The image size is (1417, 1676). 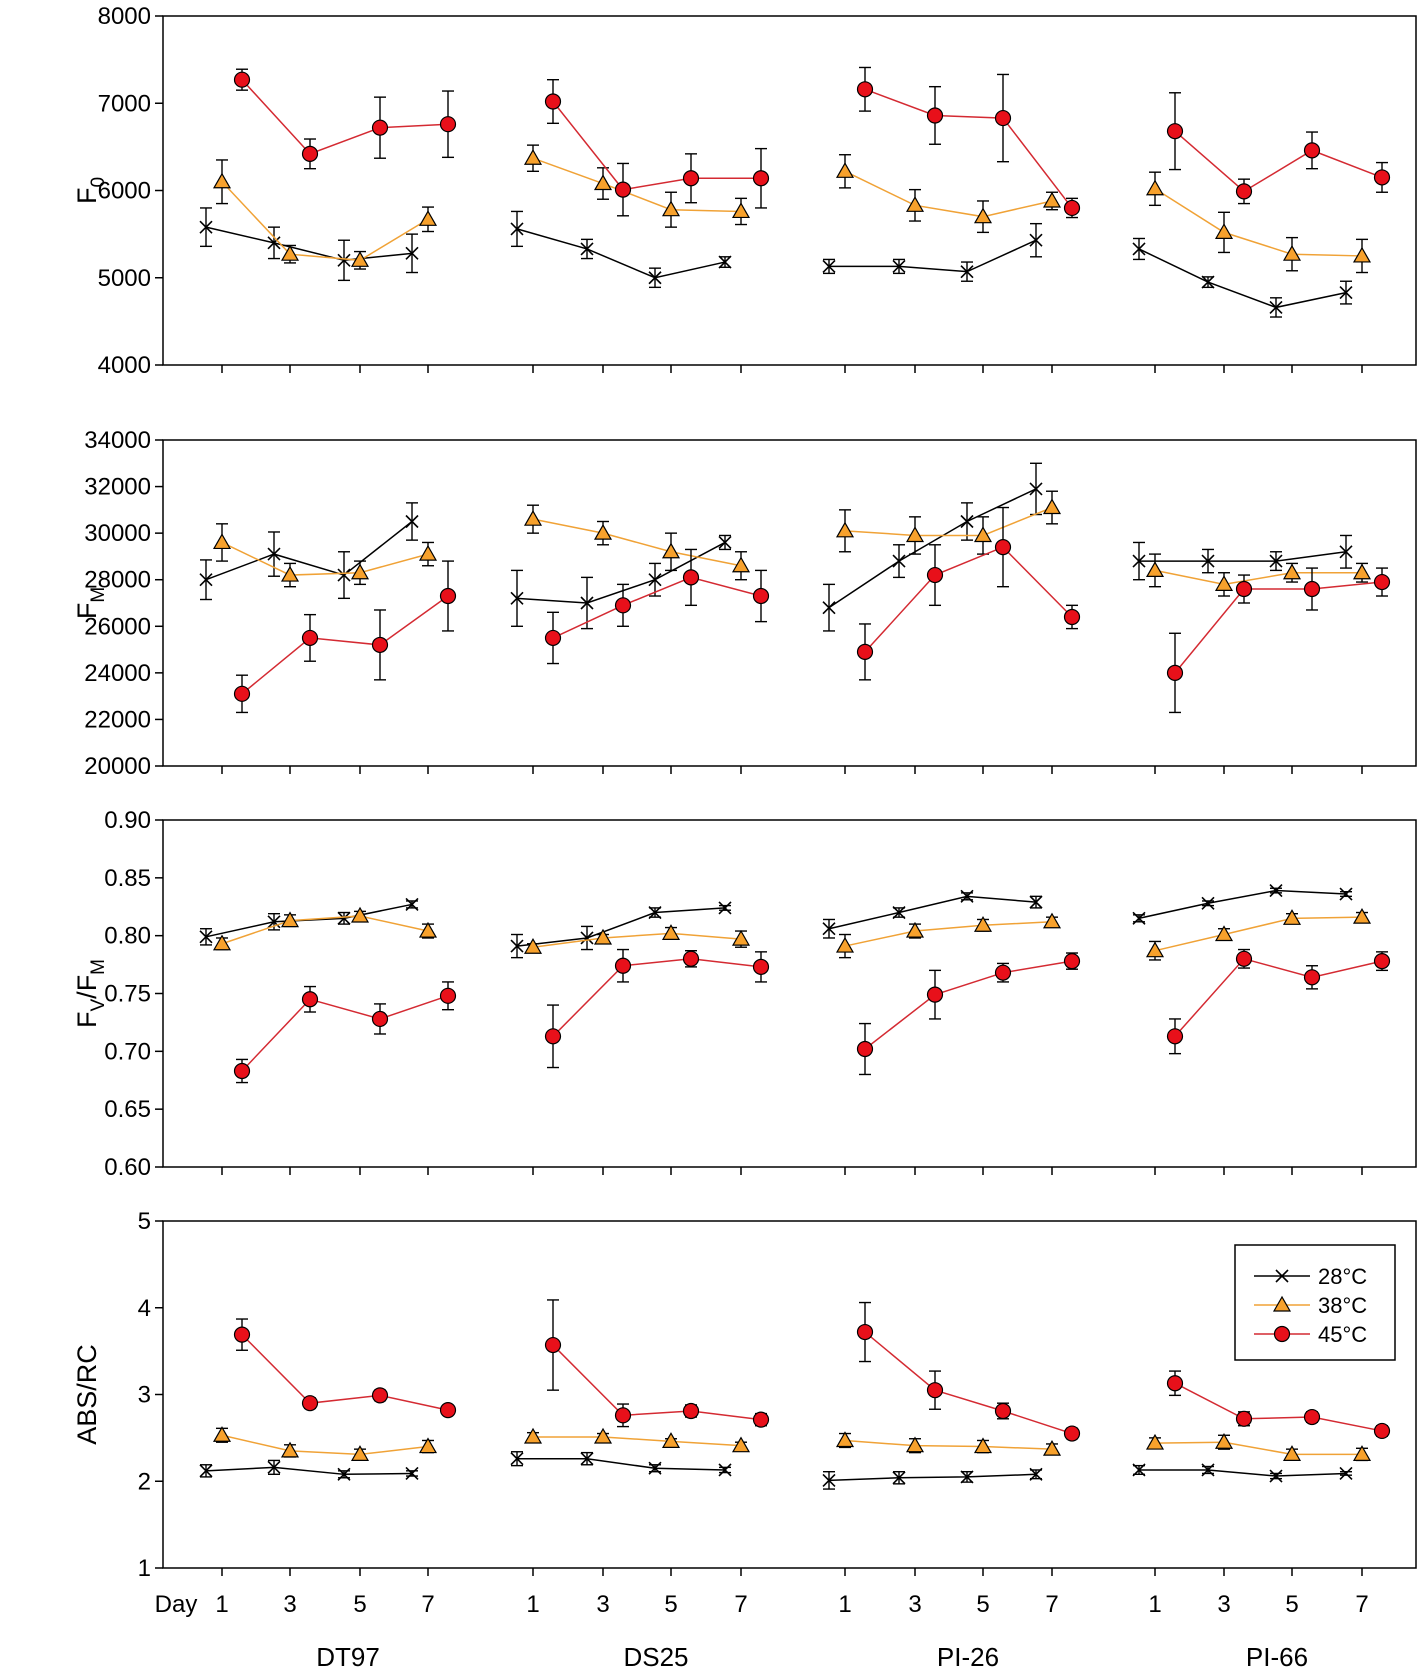 What do you see at coordinates (1310, 1334) in the screenshot?
I see `legend-entry: 45°C` at bounding box center [1310, 1334].